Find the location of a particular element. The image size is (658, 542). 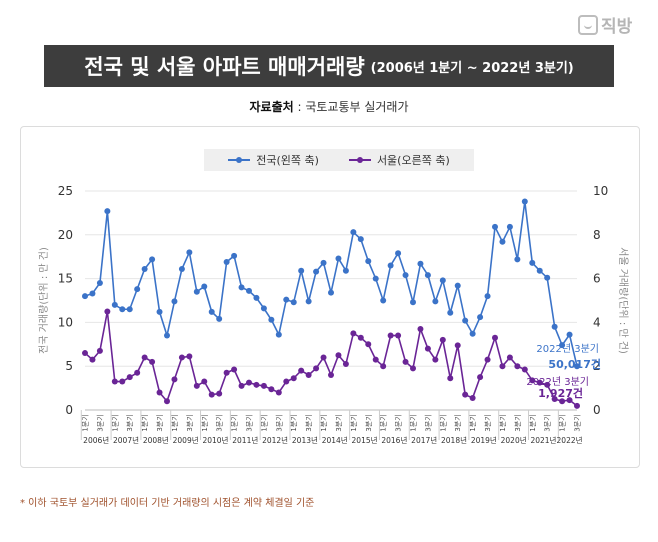

legend-item-national: 전국(왼쪽 축) is located at coordinates (273, 160).